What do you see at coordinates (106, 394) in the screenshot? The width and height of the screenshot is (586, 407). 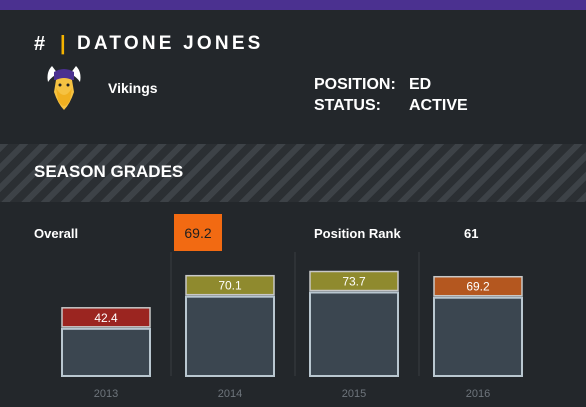 I see `season-year-label: 2013` at bounding box center [106, 394].